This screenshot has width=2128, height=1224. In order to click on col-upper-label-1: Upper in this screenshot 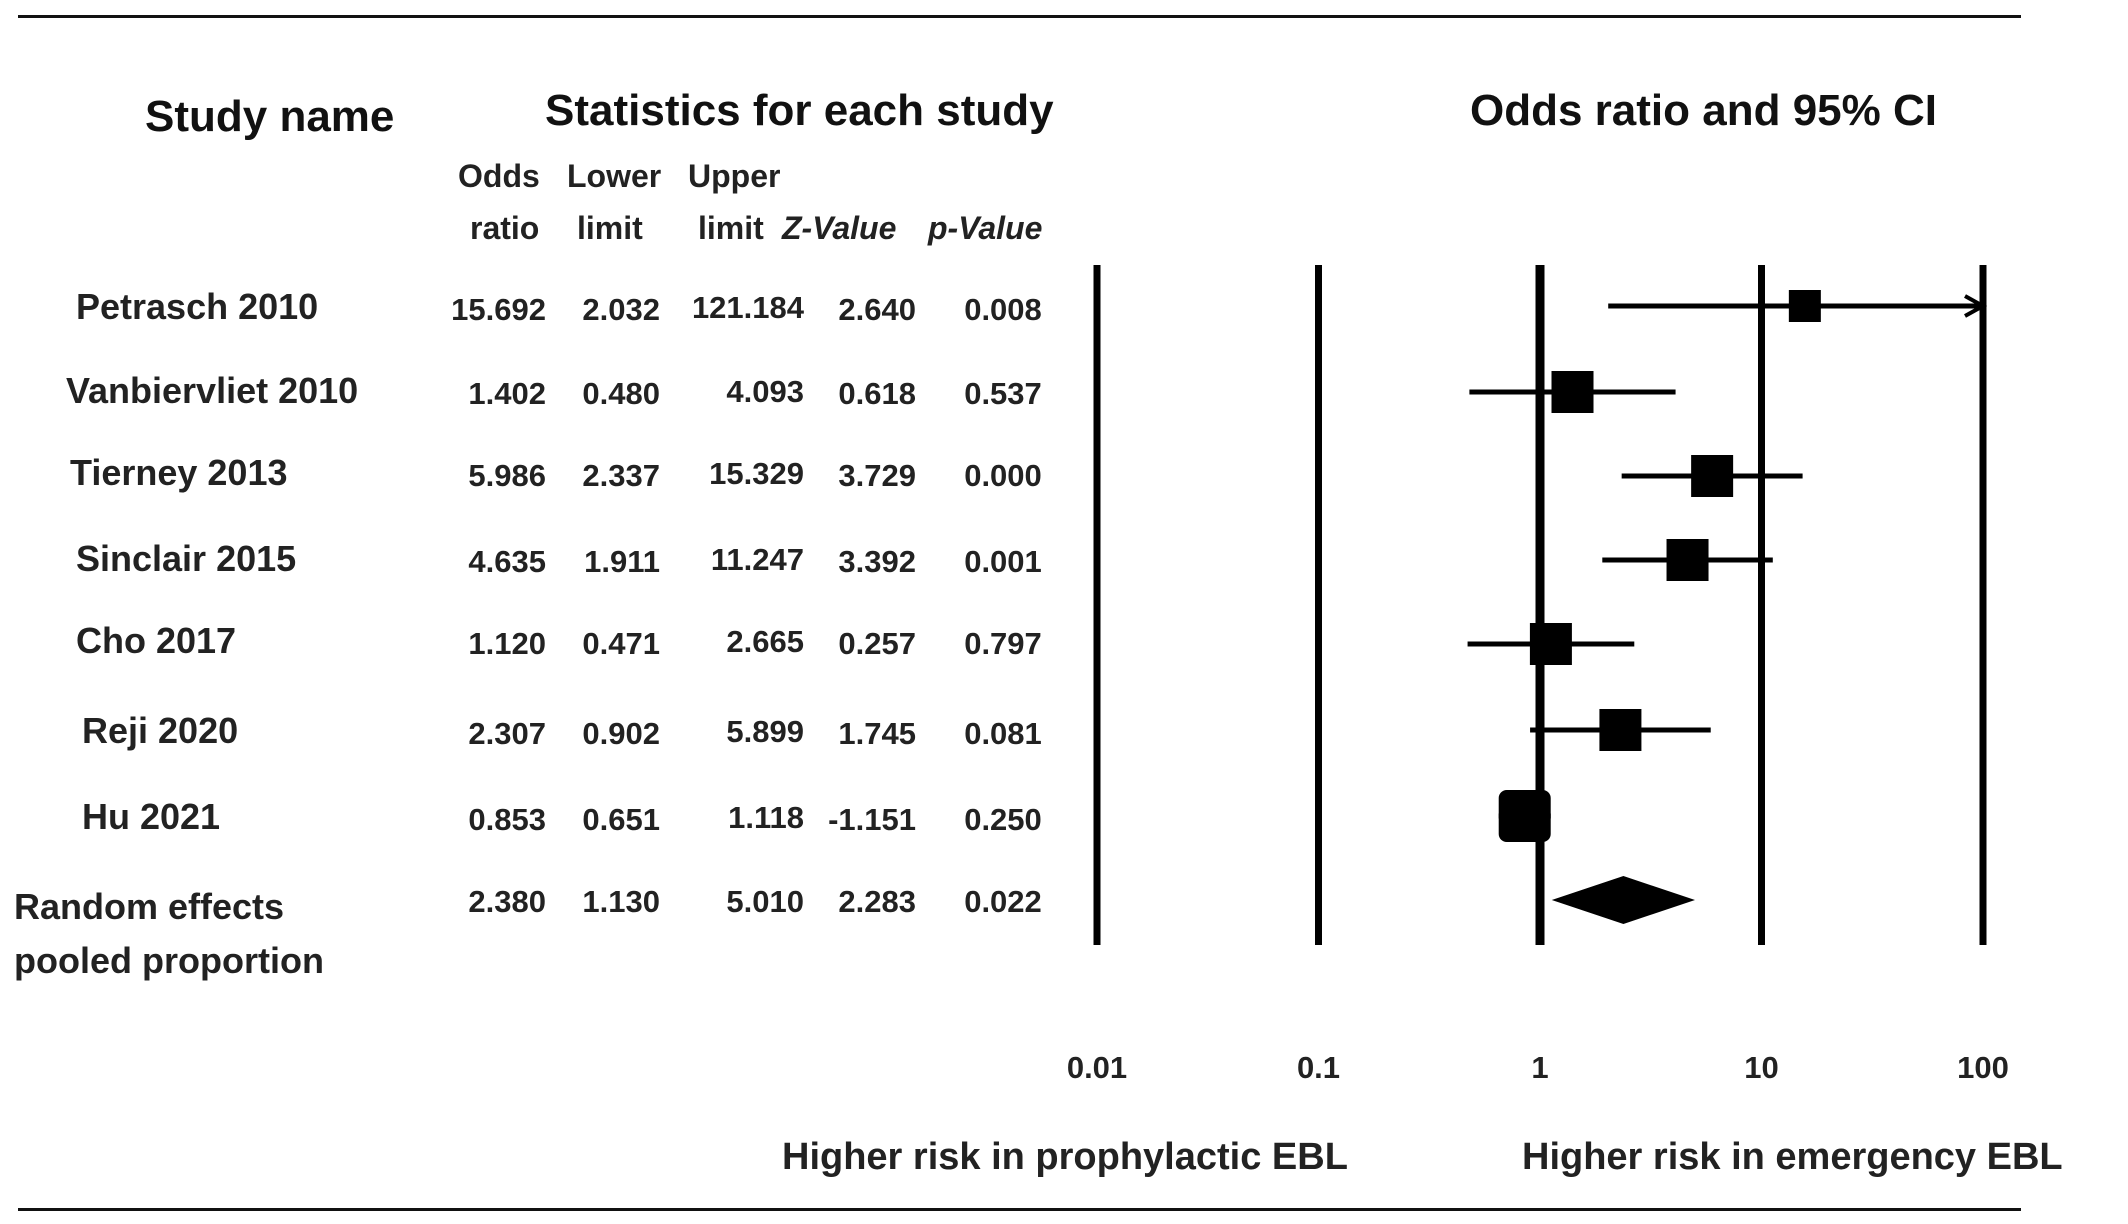, I will do `click(734, 176)`.